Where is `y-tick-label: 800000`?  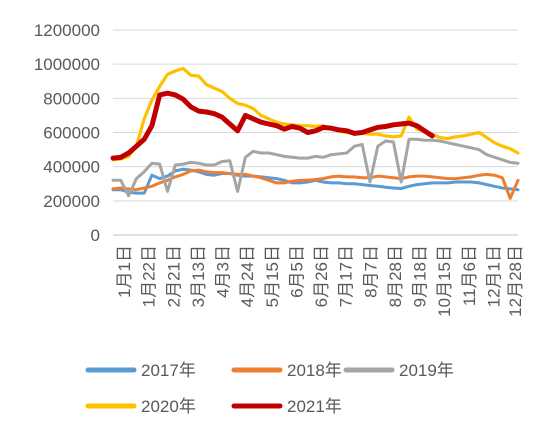
y-tick-label: 800000 is located at coordinates (71, 98).